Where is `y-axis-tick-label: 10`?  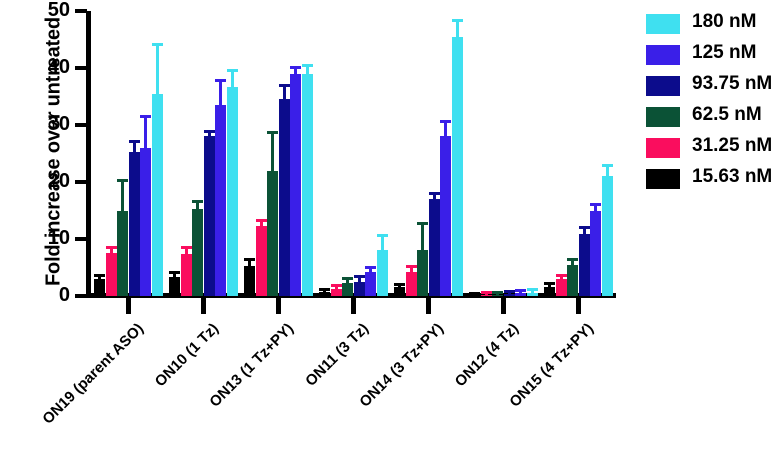
y-axis-tick-label: 10 is located at coordinates (58, 238).